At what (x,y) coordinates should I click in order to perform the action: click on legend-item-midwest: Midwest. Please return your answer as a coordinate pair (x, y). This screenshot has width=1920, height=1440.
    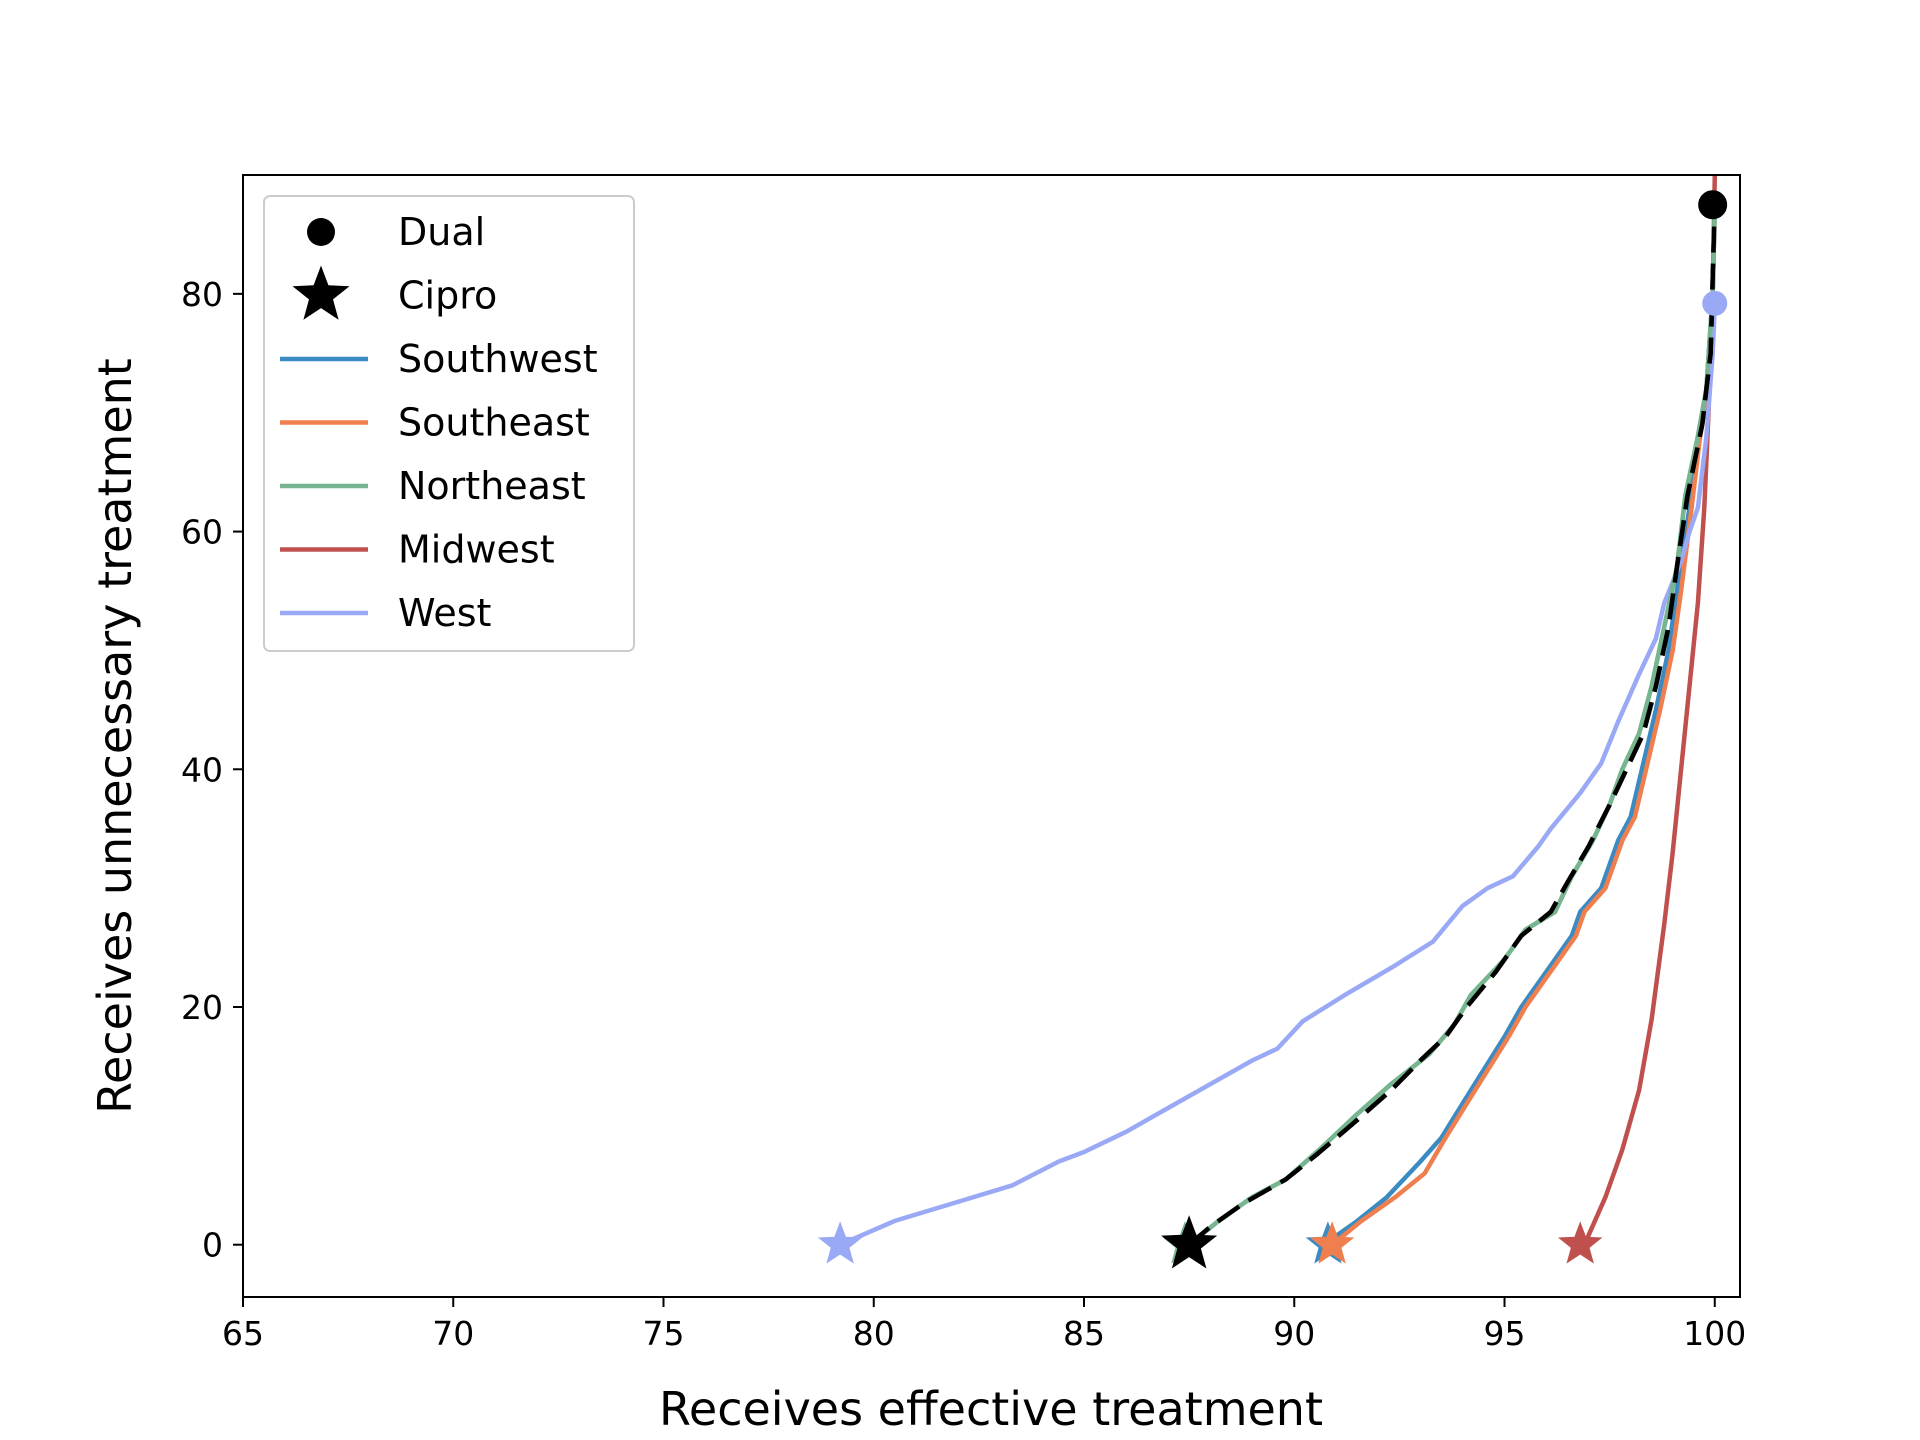
    Looking at the image, I should click on (417, 550).